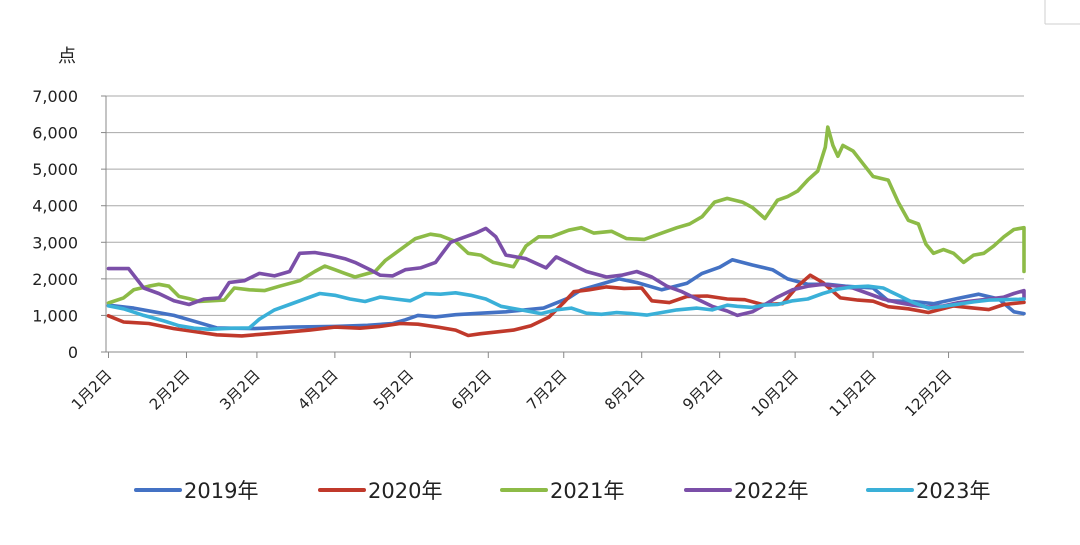  What do you see at coordinates (73, 352) in the screenshot?
I see `y-tick-label: 0` at bounding box center [73, 352].